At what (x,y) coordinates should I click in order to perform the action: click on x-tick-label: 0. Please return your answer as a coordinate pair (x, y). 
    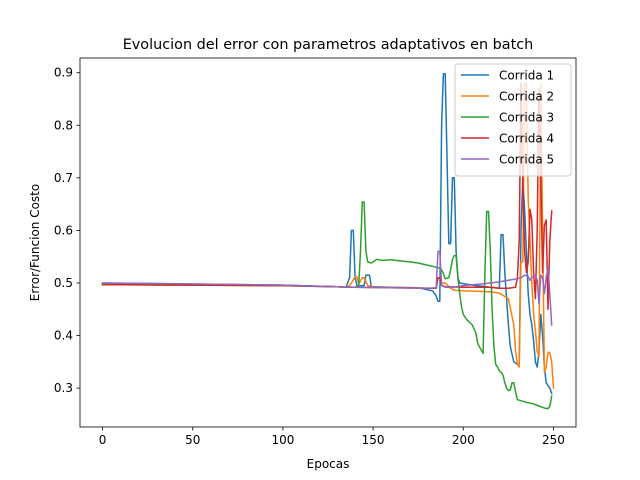
    Looking at the image, I should click on (103, 440).